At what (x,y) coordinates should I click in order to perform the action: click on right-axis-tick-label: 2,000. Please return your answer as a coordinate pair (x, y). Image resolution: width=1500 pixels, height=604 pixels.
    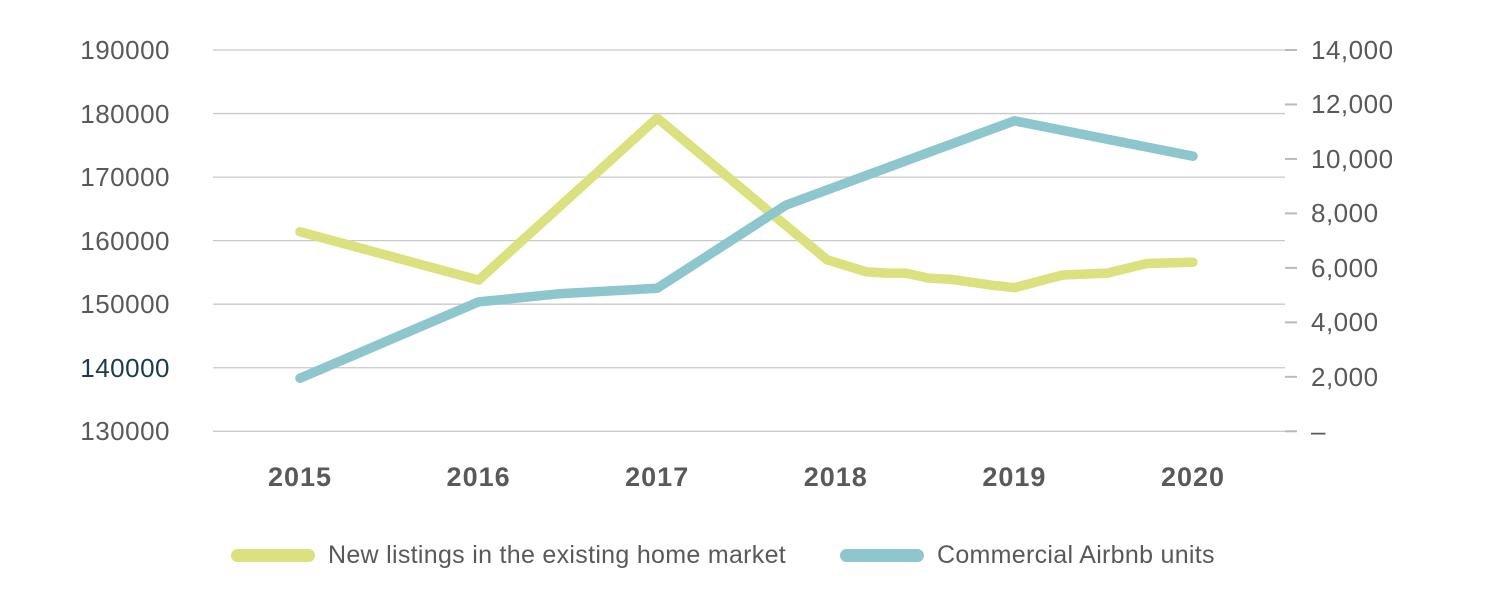
    Looking at the image, I should click on (1345, 376).